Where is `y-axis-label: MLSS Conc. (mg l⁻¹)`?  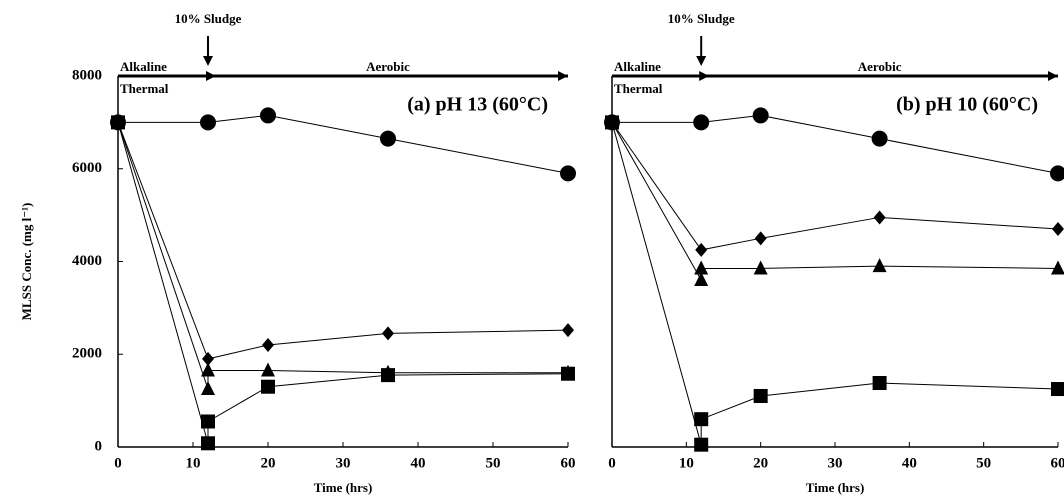
y-axis-label: MLSS Conc. (mg l⁻¹) is located at coordinates (26, 262).